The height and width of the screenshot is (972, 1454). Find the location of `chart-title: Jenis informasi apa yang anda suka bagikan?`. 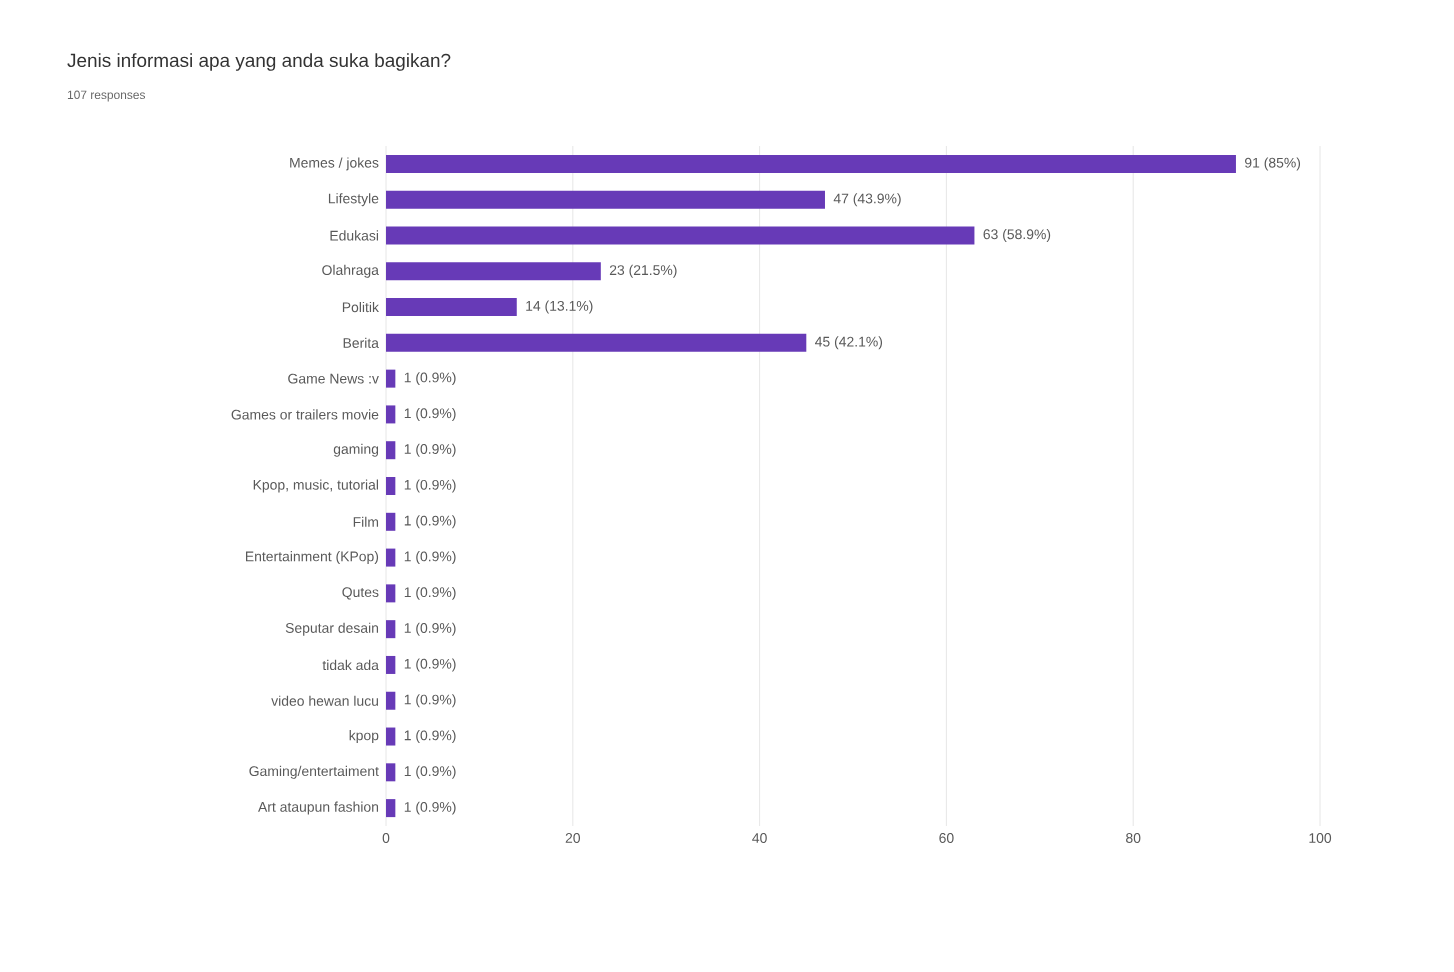

chart-title: Jenis informasi apa yang anda suka bagikan? is located at coordinates (259, 62).